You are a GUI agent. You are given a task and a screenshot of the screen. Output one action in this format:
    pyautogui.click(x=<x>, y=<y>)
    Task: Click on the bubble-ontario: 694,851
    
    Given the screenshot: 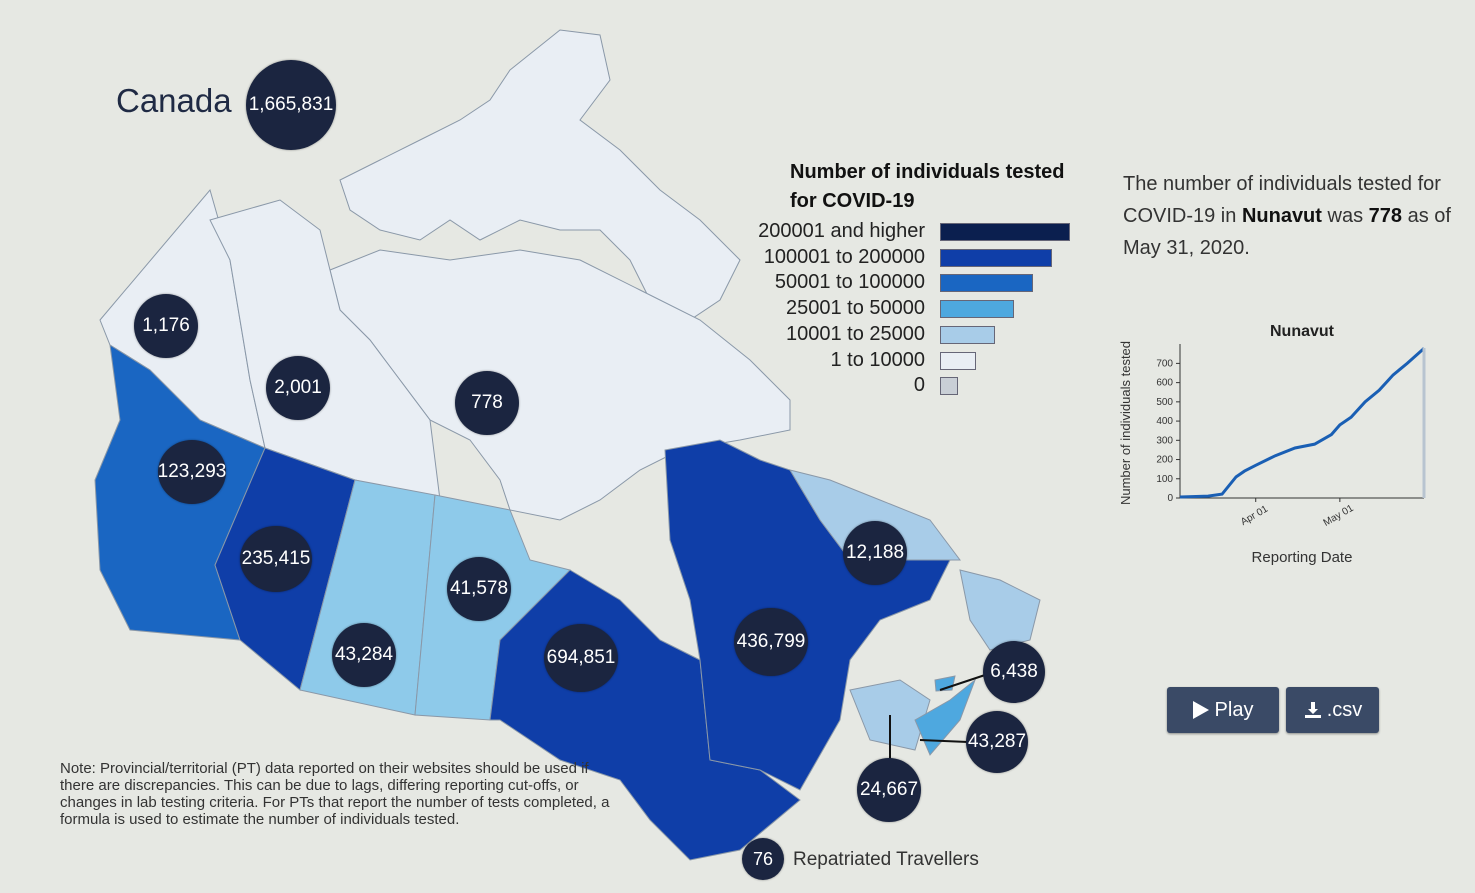 What is the action you would take?
    pyautogui.click(x=581, y=658)
    